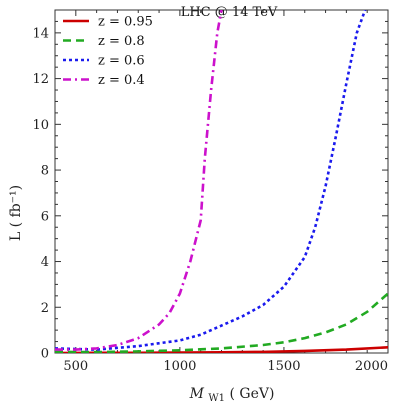 The image size is (409, 409). What do you see at coordinates (40, 125) in the screenshot?
I see `y-tick-label: 10` at bounding box center [40, 125].